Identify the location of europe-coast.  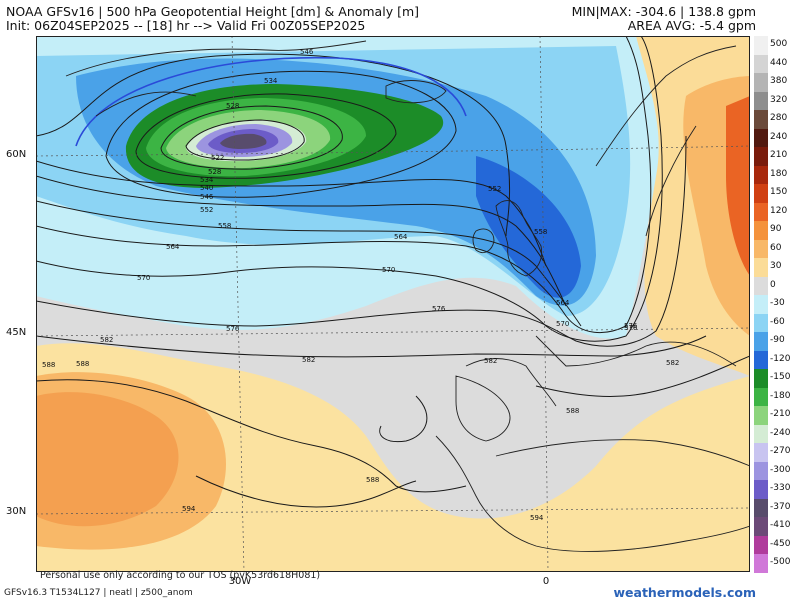
(601, 371).